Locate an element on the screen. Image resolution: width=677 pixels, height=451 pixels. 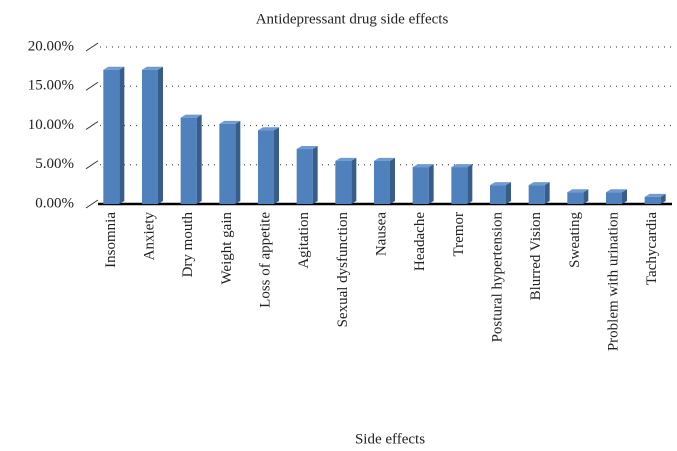
y-tick-label: 10.00% is located at coordinates (51, 125).